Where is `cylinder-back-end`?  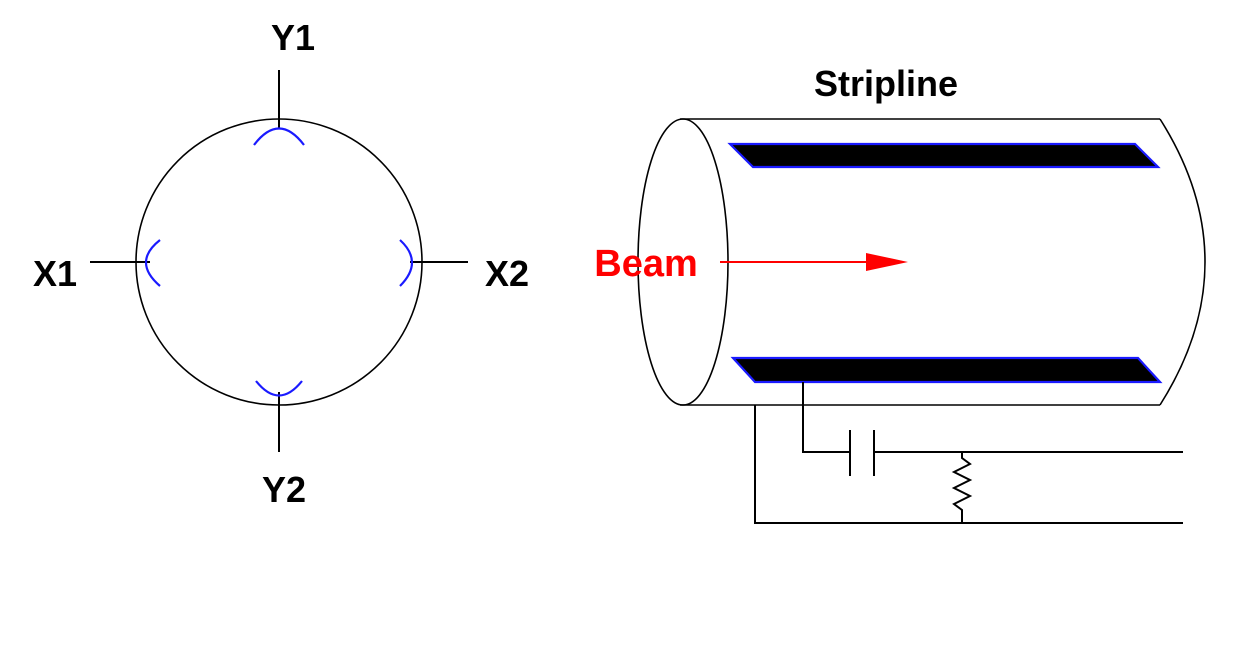 cylinder-back-end is located at coordinates (1182, 262).